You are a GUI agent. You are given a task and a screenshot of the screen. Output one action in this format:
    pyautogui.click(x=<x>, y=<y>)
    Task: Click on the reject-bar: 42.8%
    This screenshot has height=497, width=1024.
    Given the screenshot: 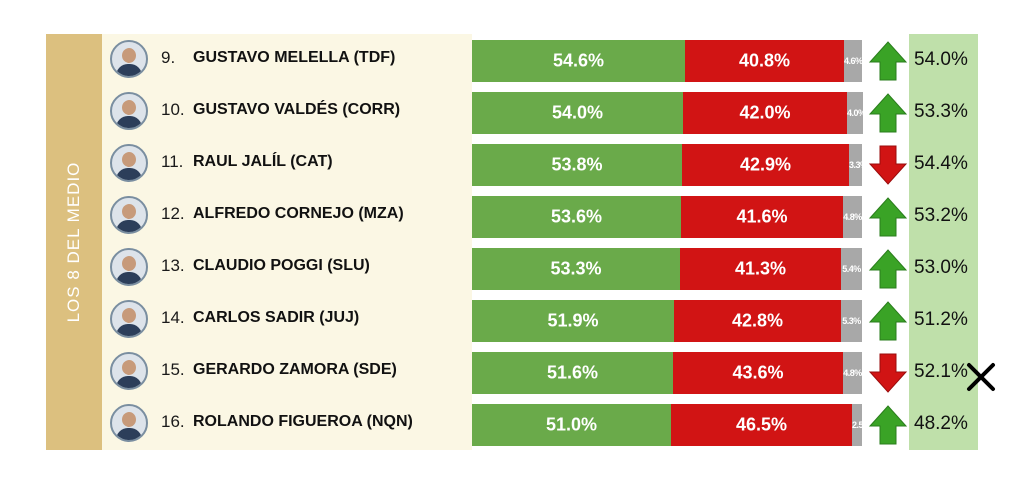 What is the action you would take?
    pyautogui.click(x=757, y=321)
    